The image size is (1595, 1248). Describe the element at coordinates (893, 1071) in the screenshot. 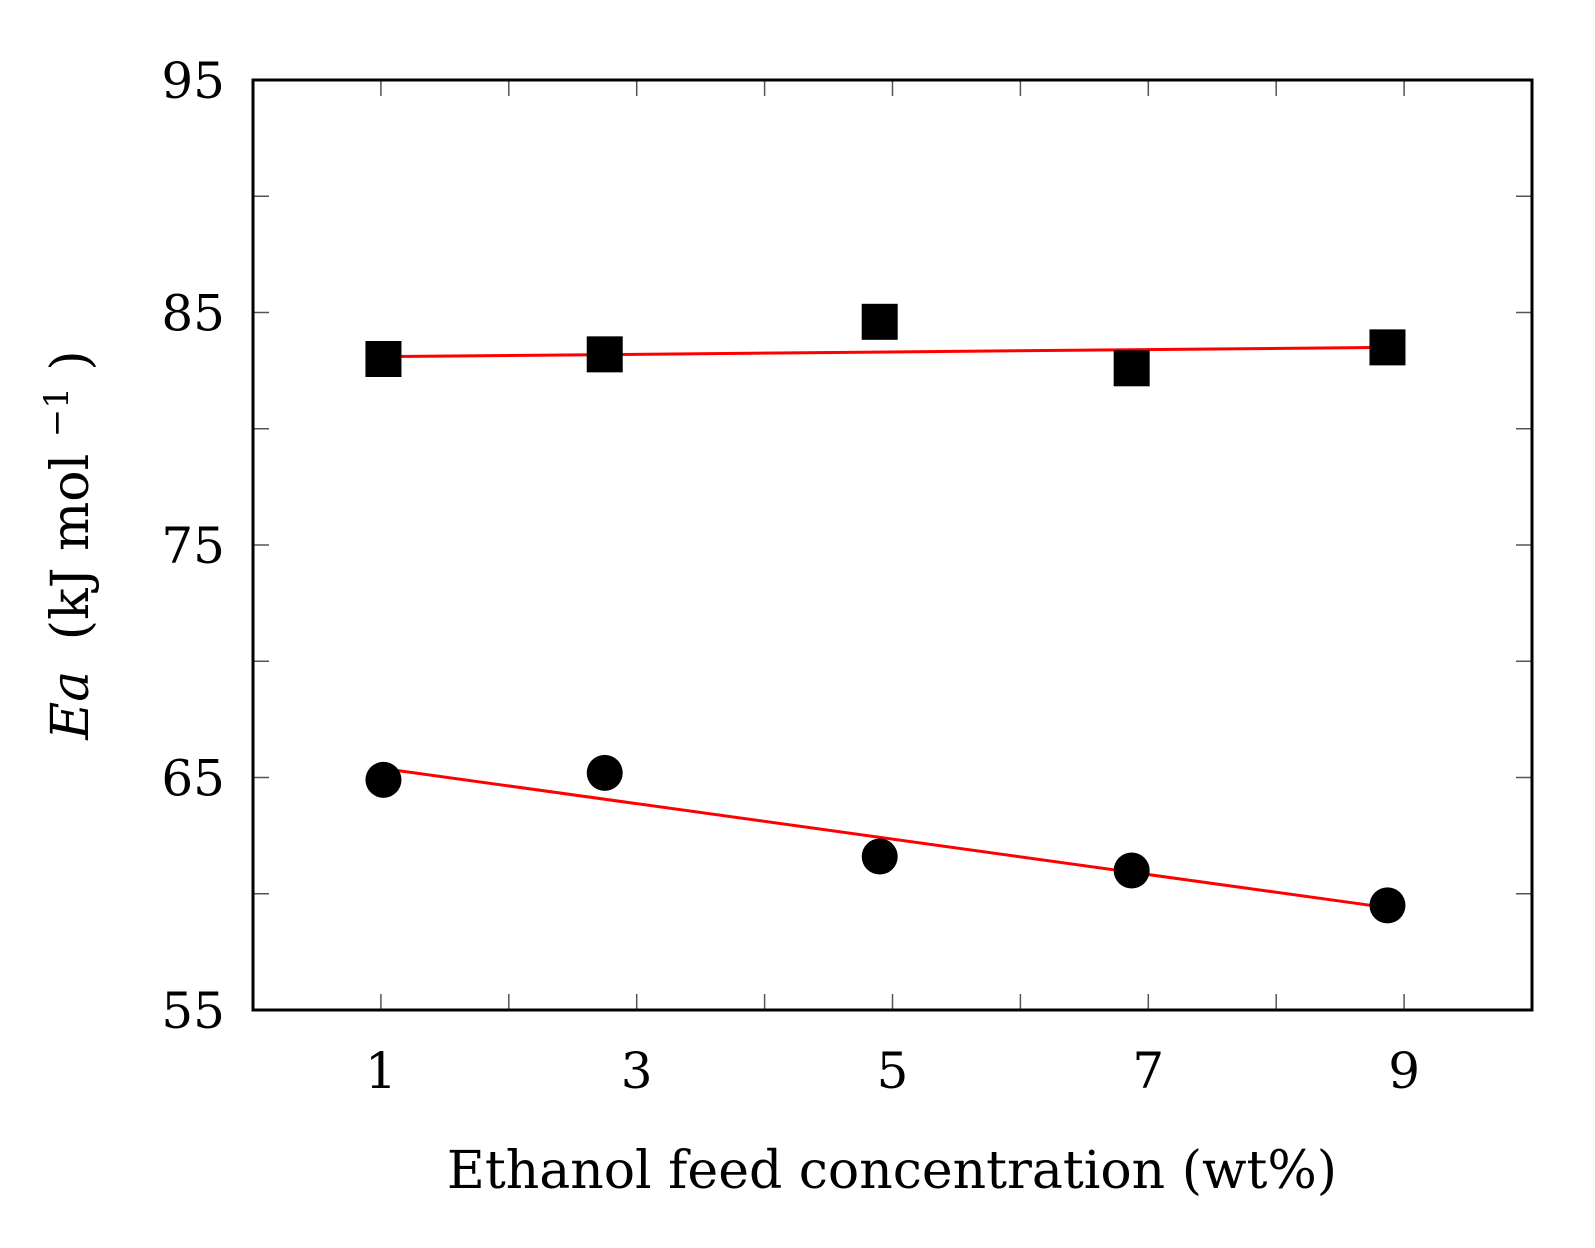

I see `x-tick-label: 5` at that location.